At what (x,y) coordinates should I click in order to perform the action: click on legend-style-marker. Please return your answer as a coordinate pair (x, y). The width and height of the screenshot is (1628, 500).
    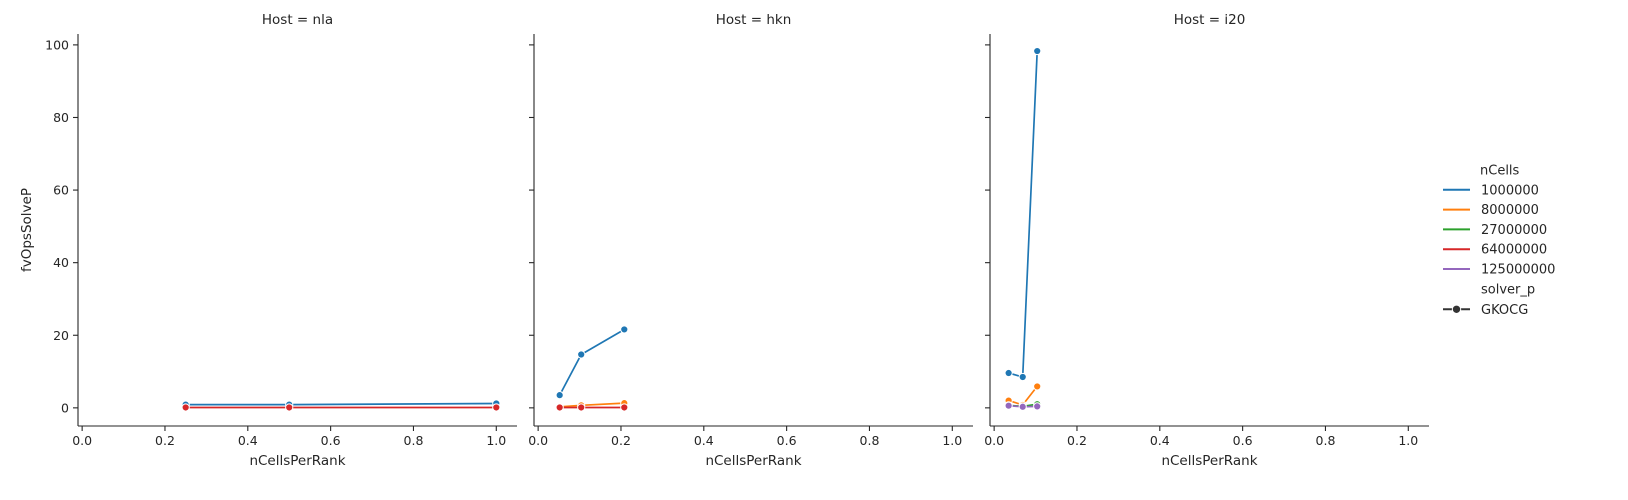
    Looking at the image, I should click on (1456, 309).